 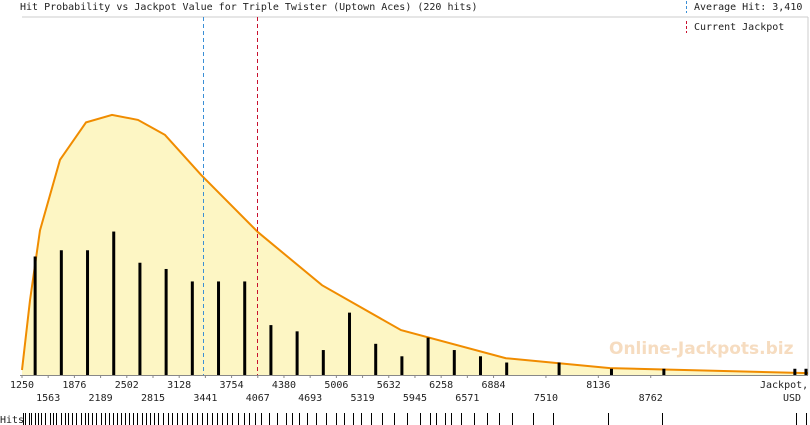 What do you see at coordinates (792, 398) in the screenshot?
I see `x-axis-label: USD` at bounding box center [792, 398].